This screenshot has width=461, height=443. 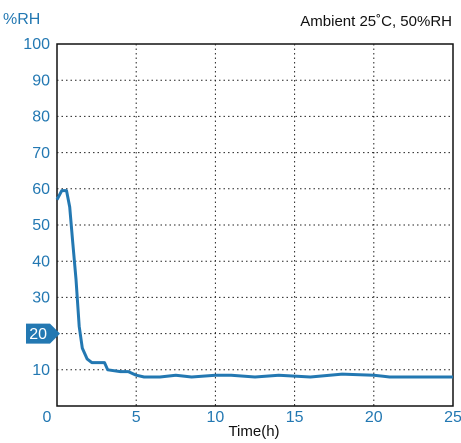 I want to click on y-tick-label: 60, so click(x=41, y=189).